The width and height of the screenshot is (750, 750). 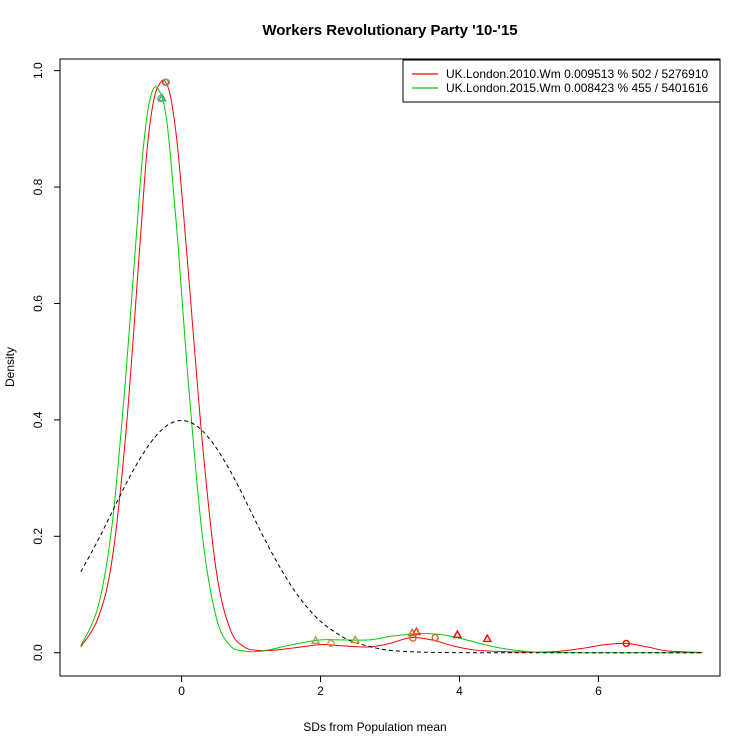 I want to click on x-axis: 0 2 4 6, so click(x=390, y=687).